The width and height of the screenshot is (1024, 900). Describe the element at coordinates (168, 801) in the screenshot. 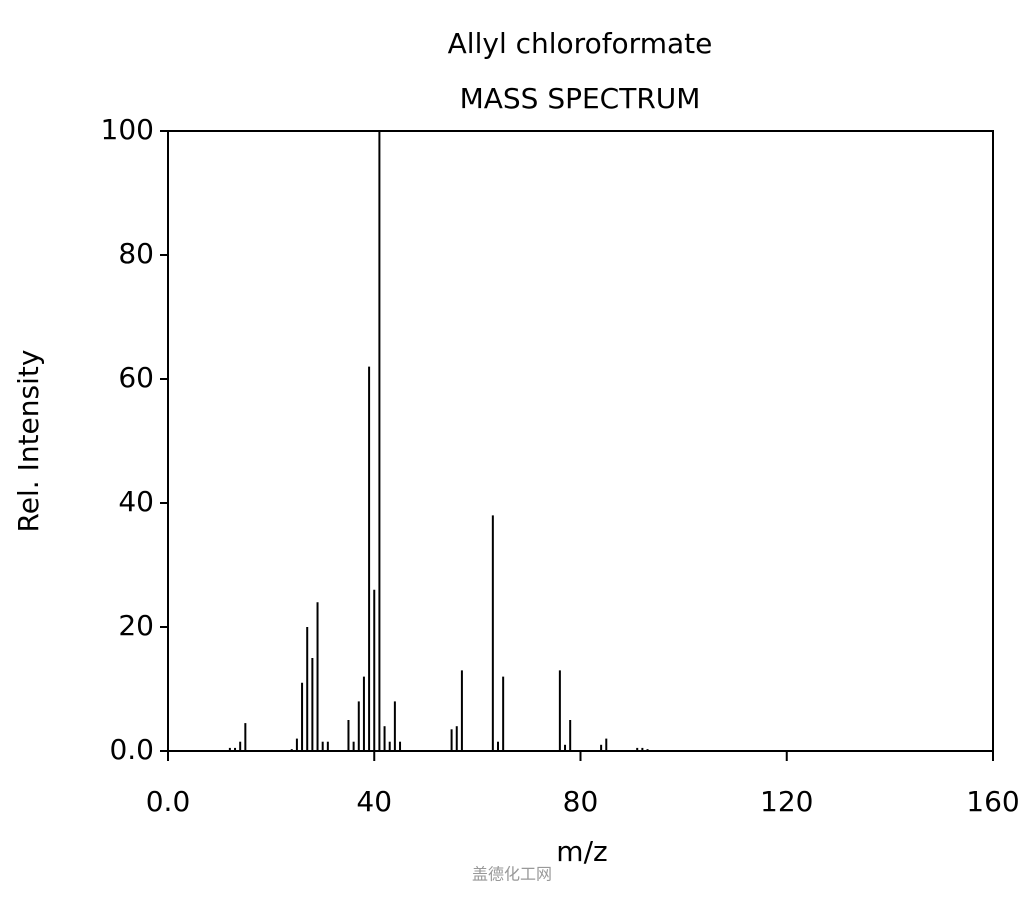

I see `x-tick-label: 0.0` at that location.